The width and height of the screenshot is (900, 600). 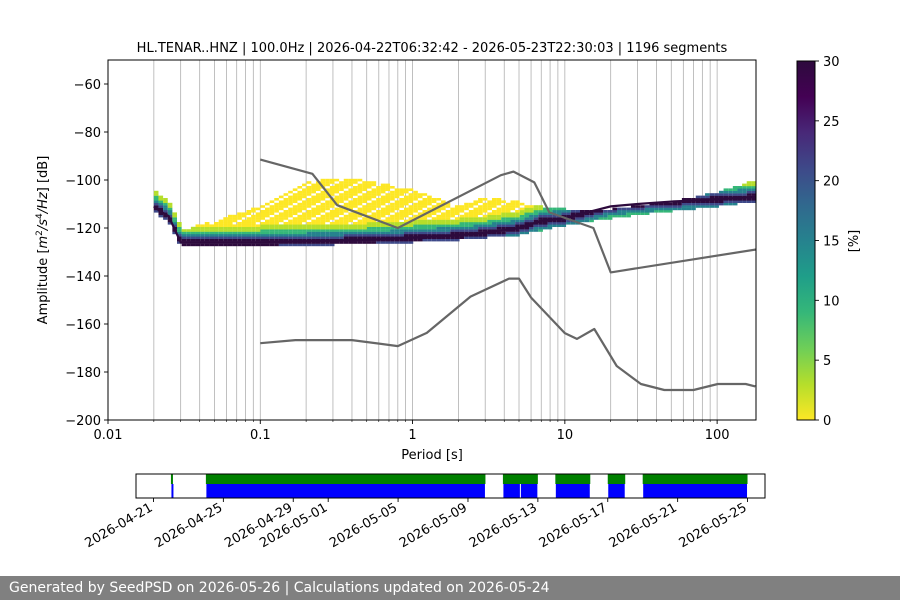 What do you see at coordinates (831, 301) in the screenshot?
I see `colorbar-tick-label: 10` at bounding box center [831, 301].